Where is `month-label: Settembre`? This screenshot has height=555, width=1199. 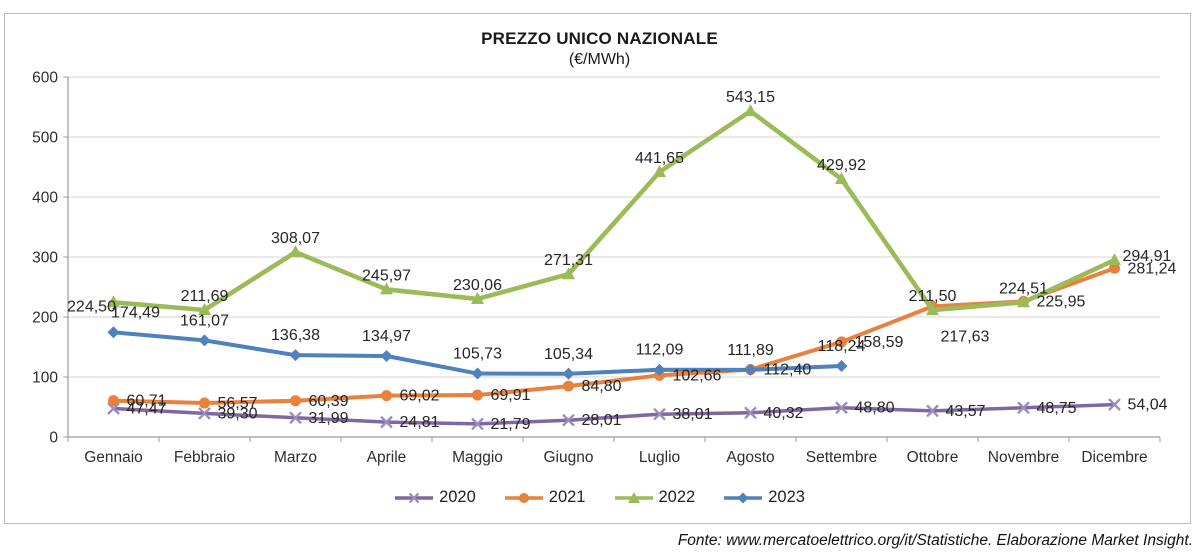 month-label: Settembre is located at coordinates (842, 457).